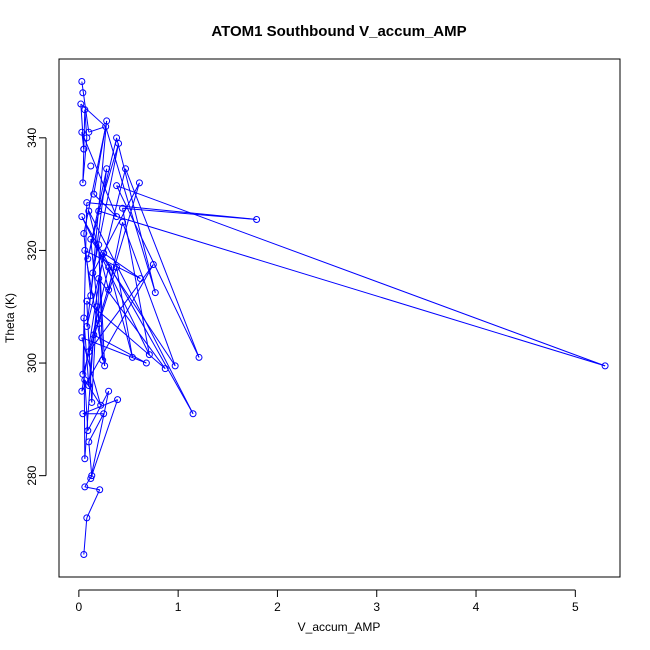  Describe the element at coordinates (339, 627) in the screenshot. I see `x-axis-label: V_accum_AMP` at that location.